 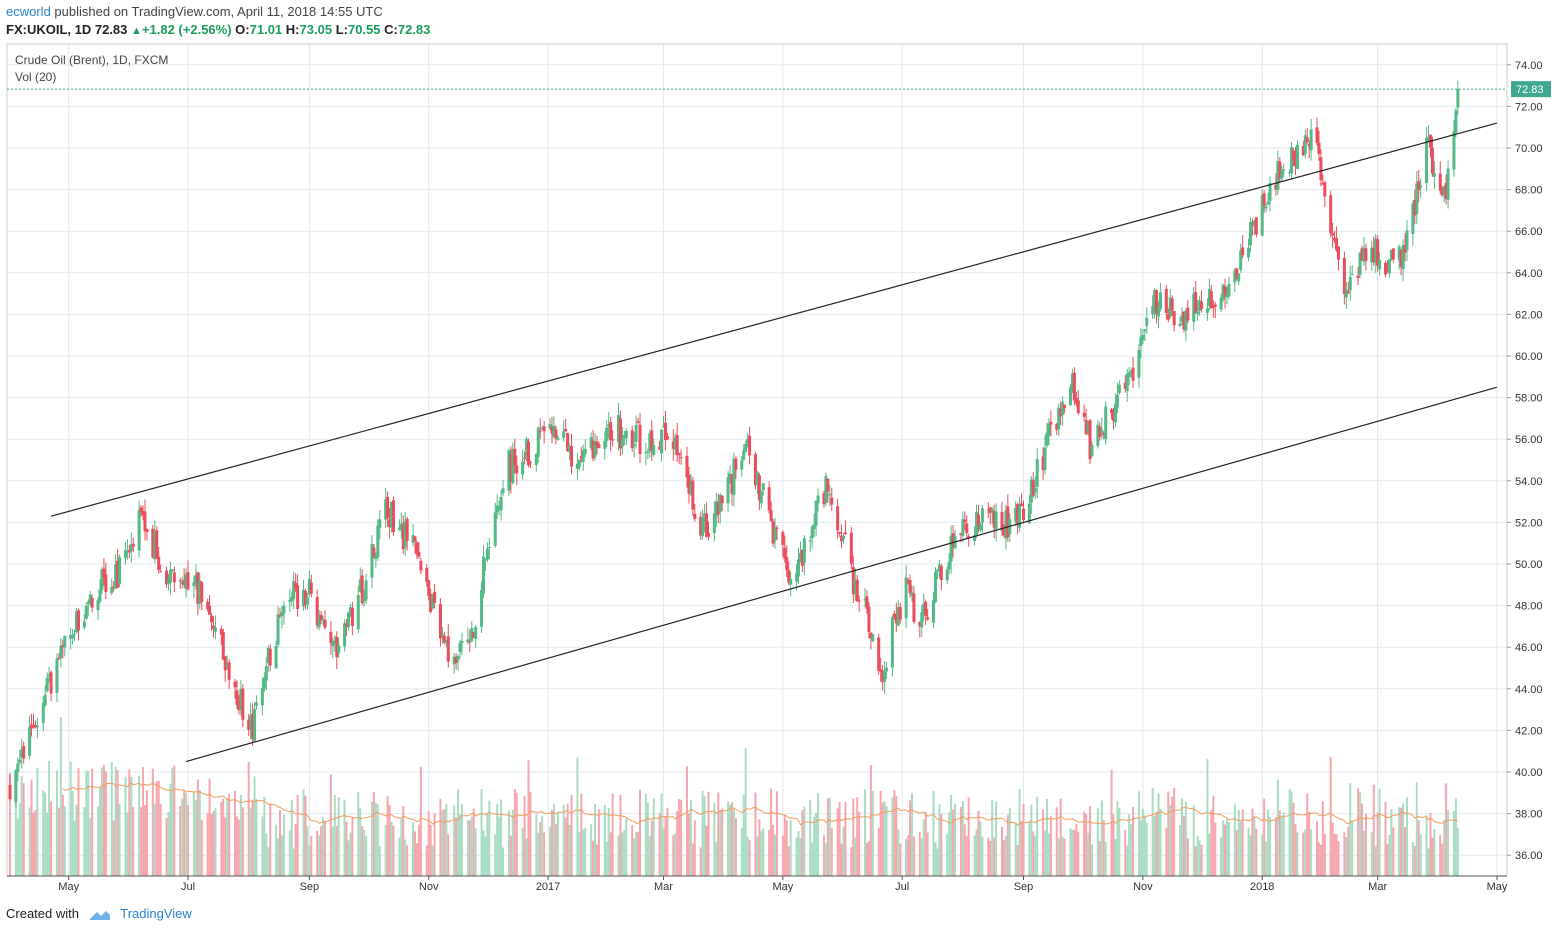 I want to click on tradingview-link: TradingView, so click(x=156, y=913).